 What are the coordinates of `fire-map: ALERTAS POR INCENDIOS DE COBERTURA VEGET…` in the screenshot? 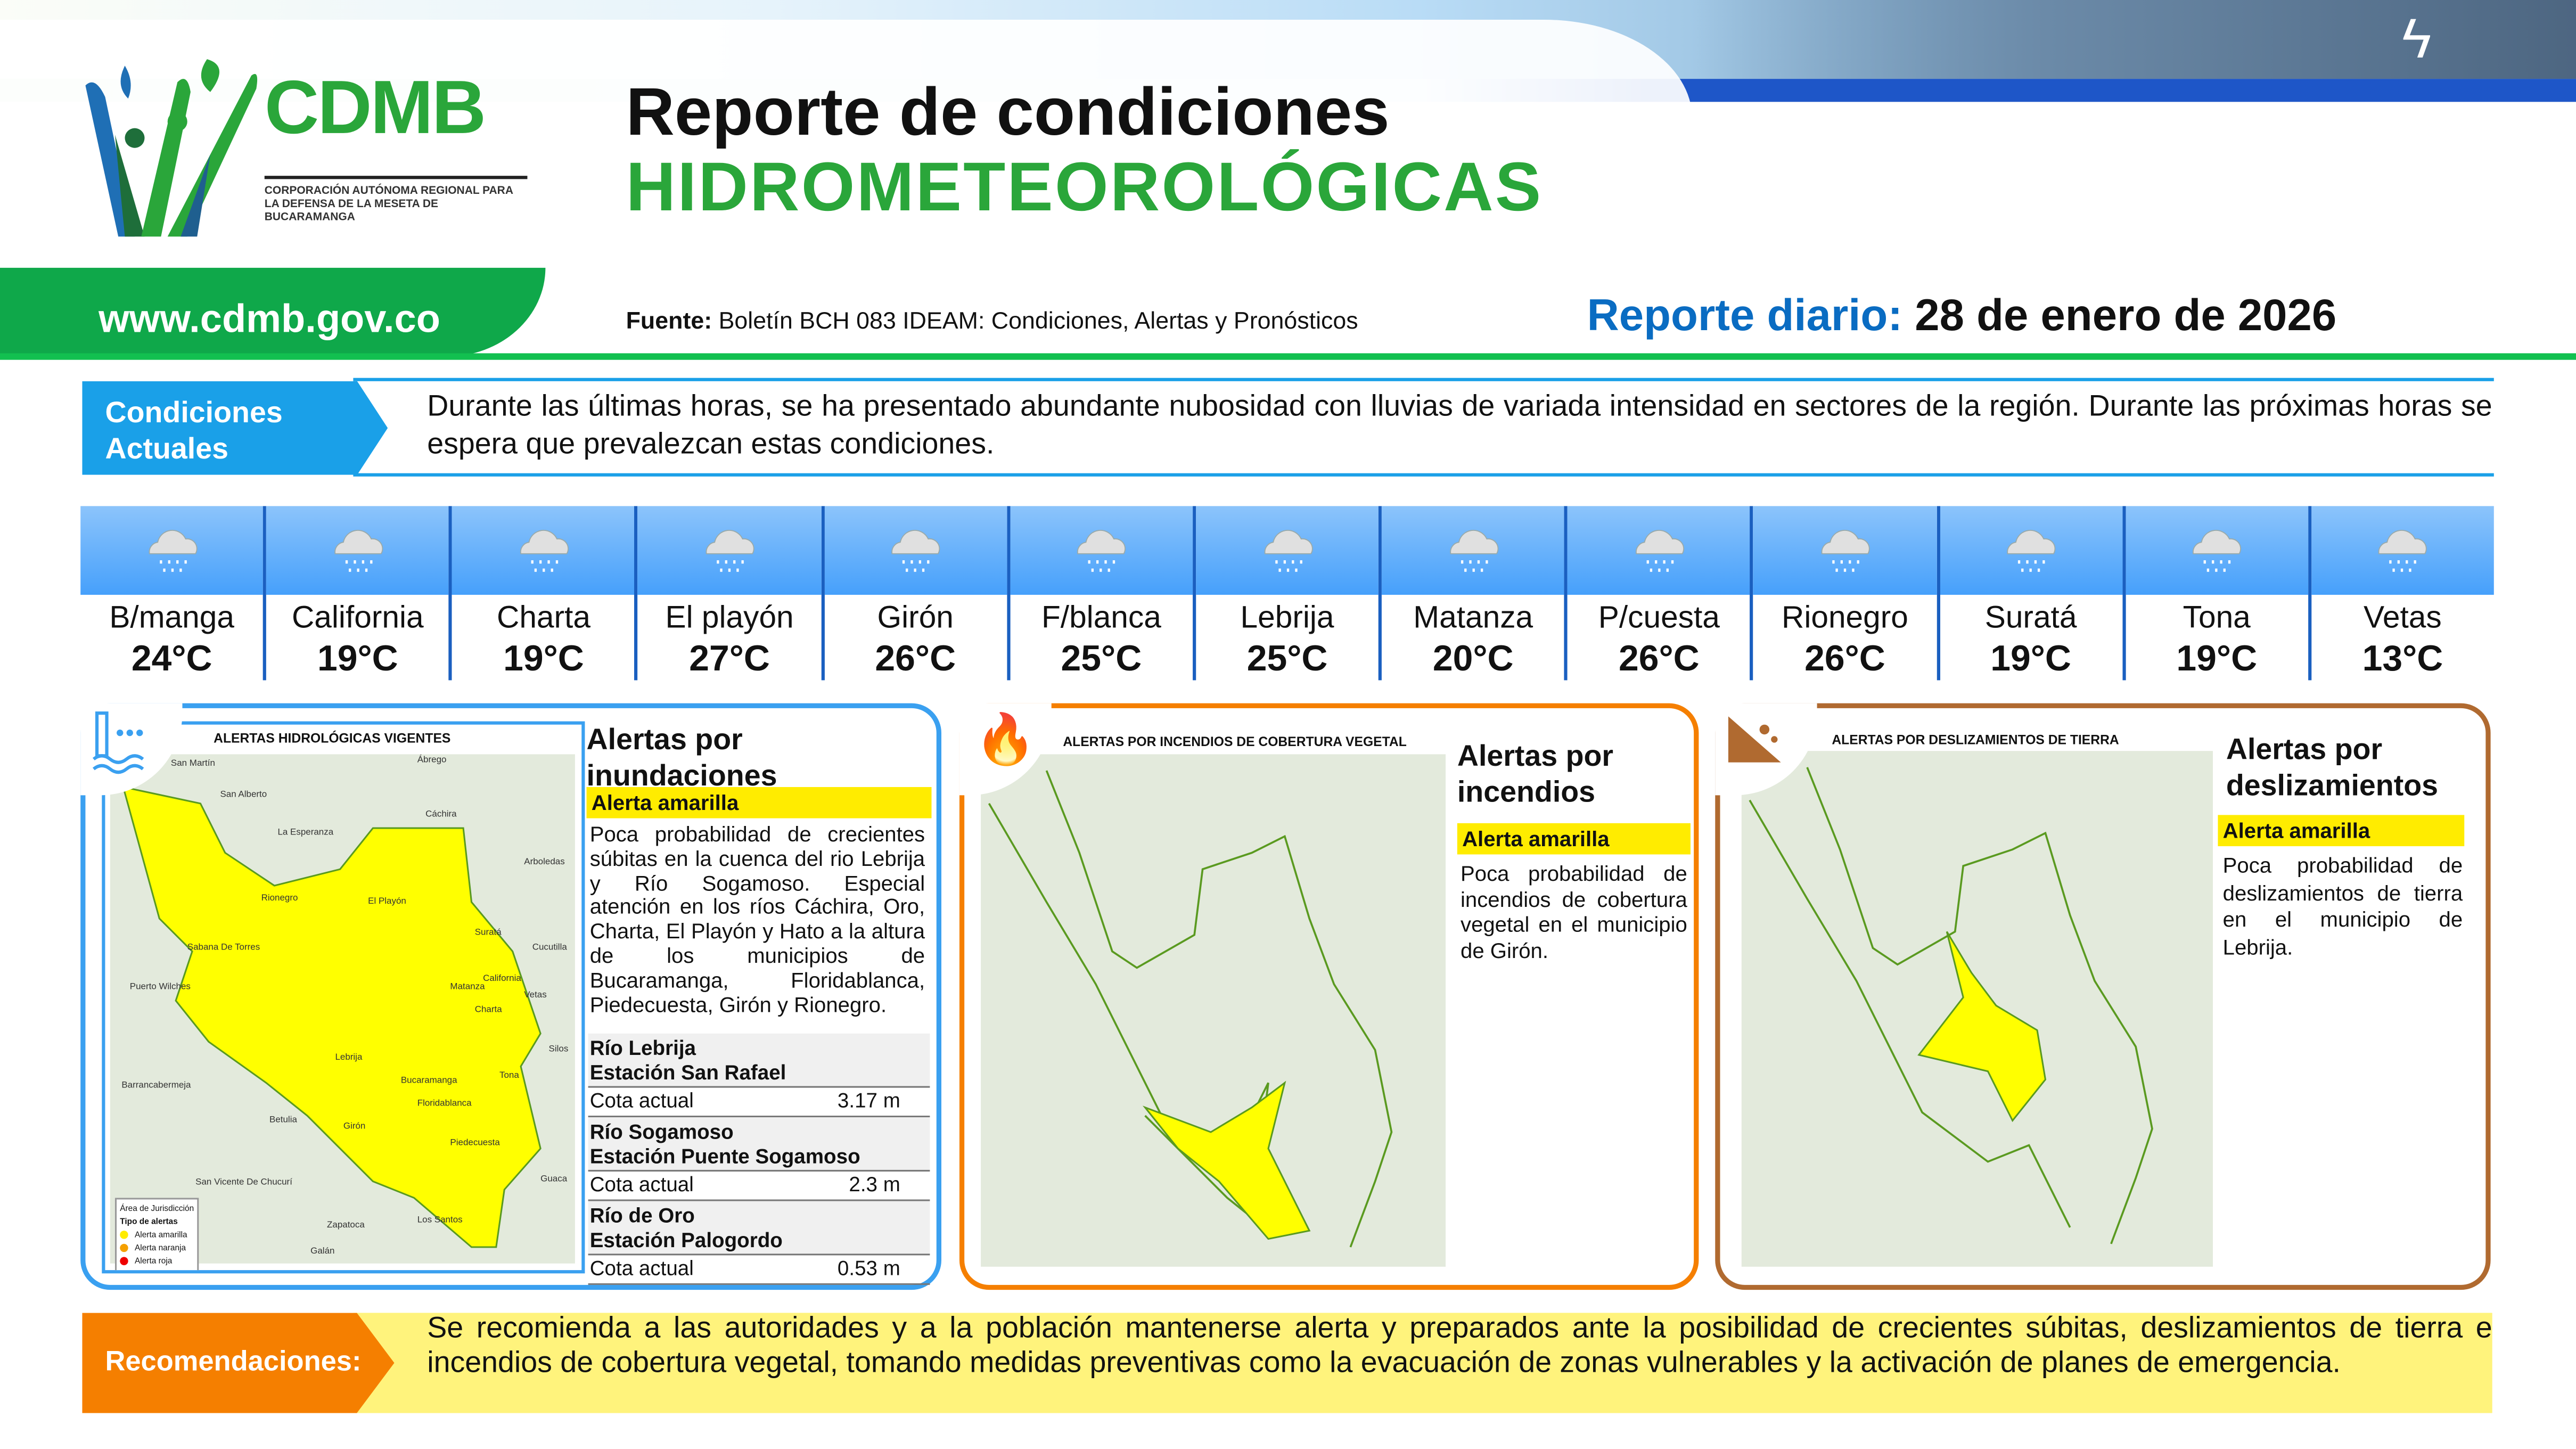 It's located at (1213, 994).